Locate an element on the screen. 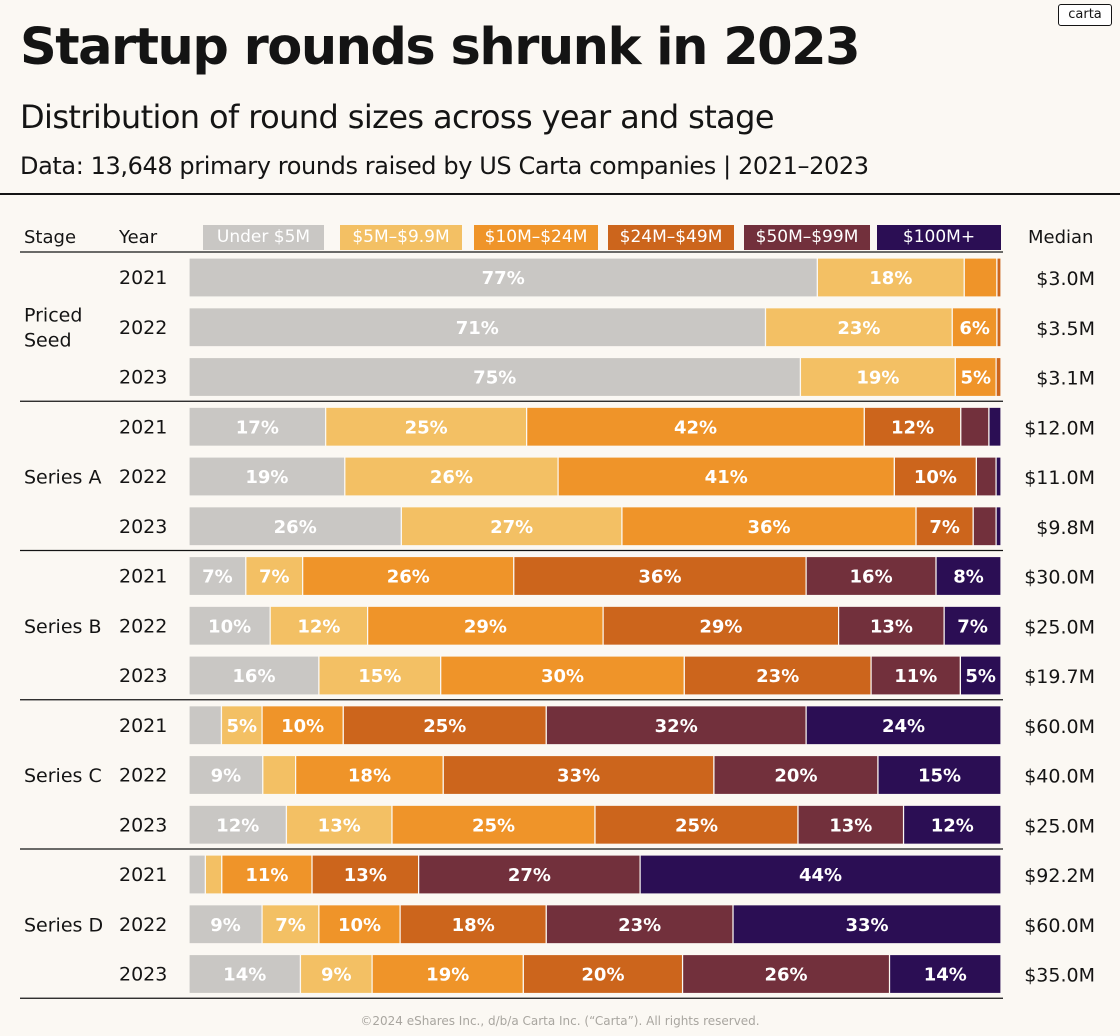 Image resolution: width=1120 pixels, height=1036 pixels. median-value: $30.0M is located at coordinates (1059, 578).